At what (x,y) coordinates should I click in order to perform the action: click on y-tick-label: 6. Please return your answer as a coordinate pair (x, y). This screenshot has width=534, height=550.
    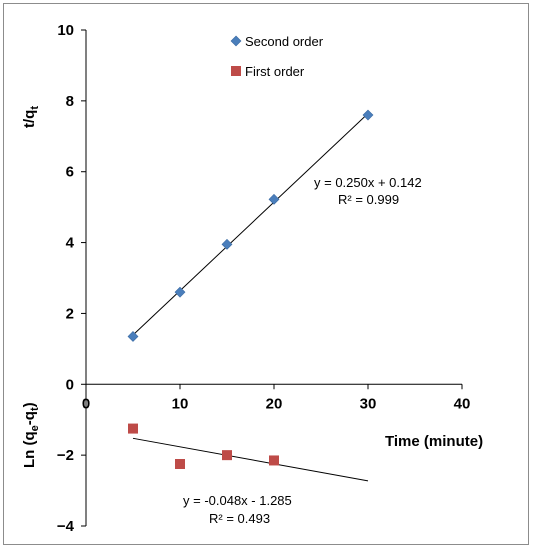
    Looking at the image, I should click on (70, 172).